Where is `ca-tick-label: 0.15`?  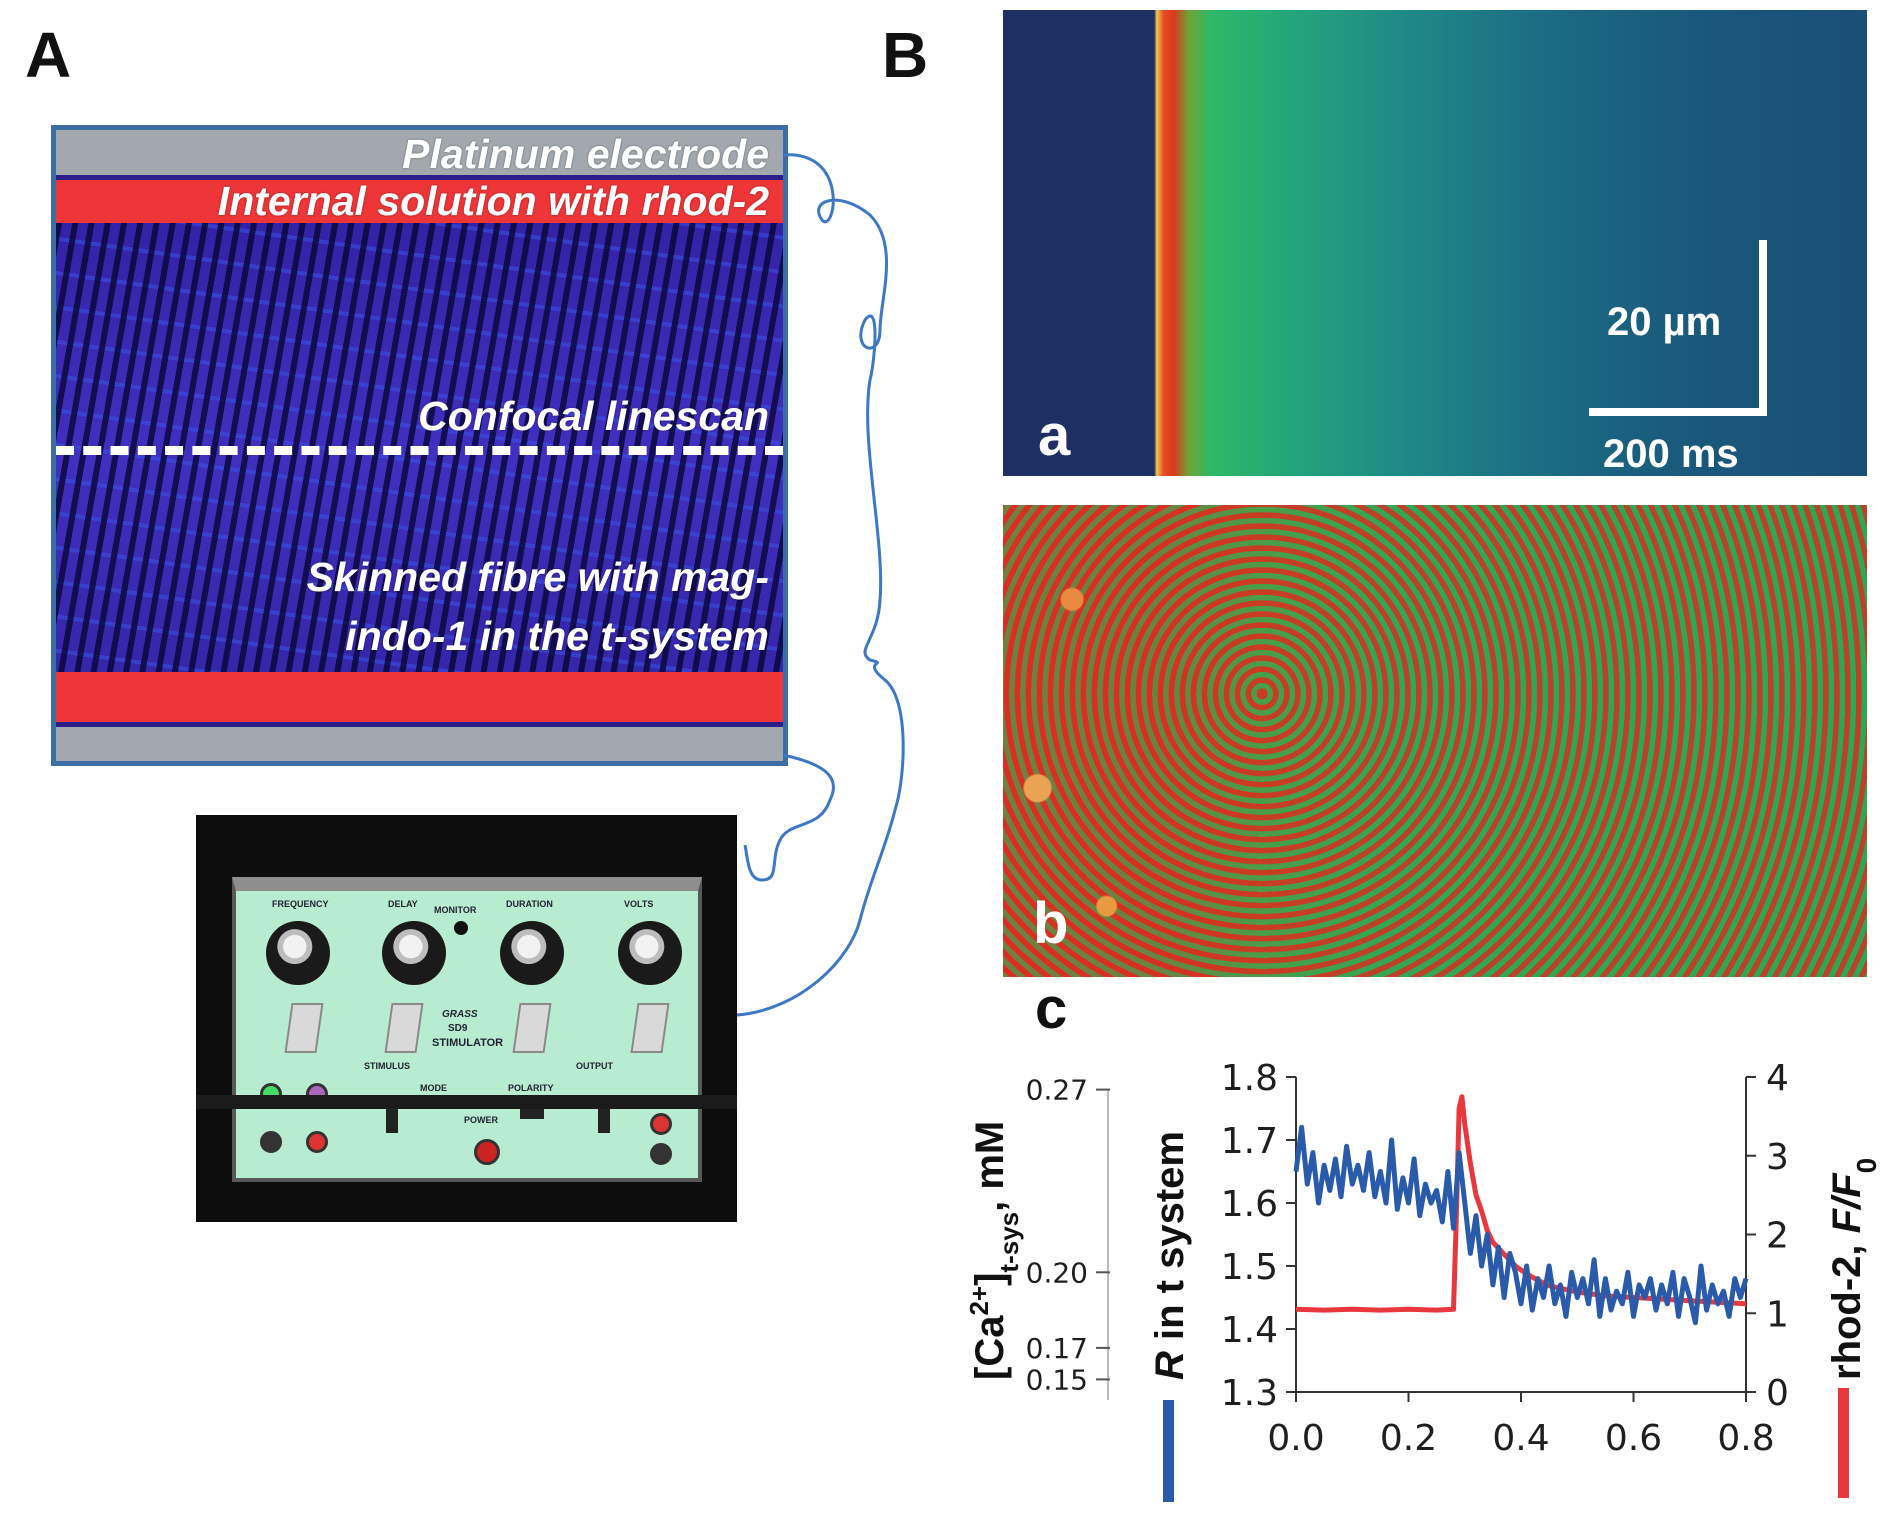 ca-tick-label: 0.15 is located at coordinates (1057, 1379).